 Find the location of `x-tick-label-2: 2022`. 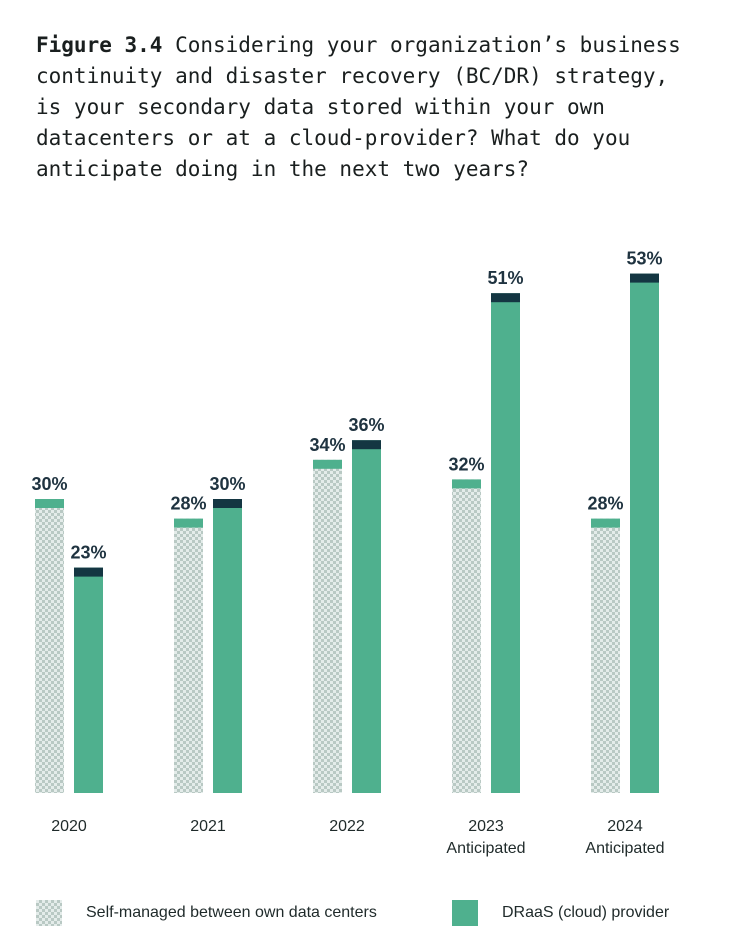

x-tick-label-2: 2022 is located at coordinates (347, 826).